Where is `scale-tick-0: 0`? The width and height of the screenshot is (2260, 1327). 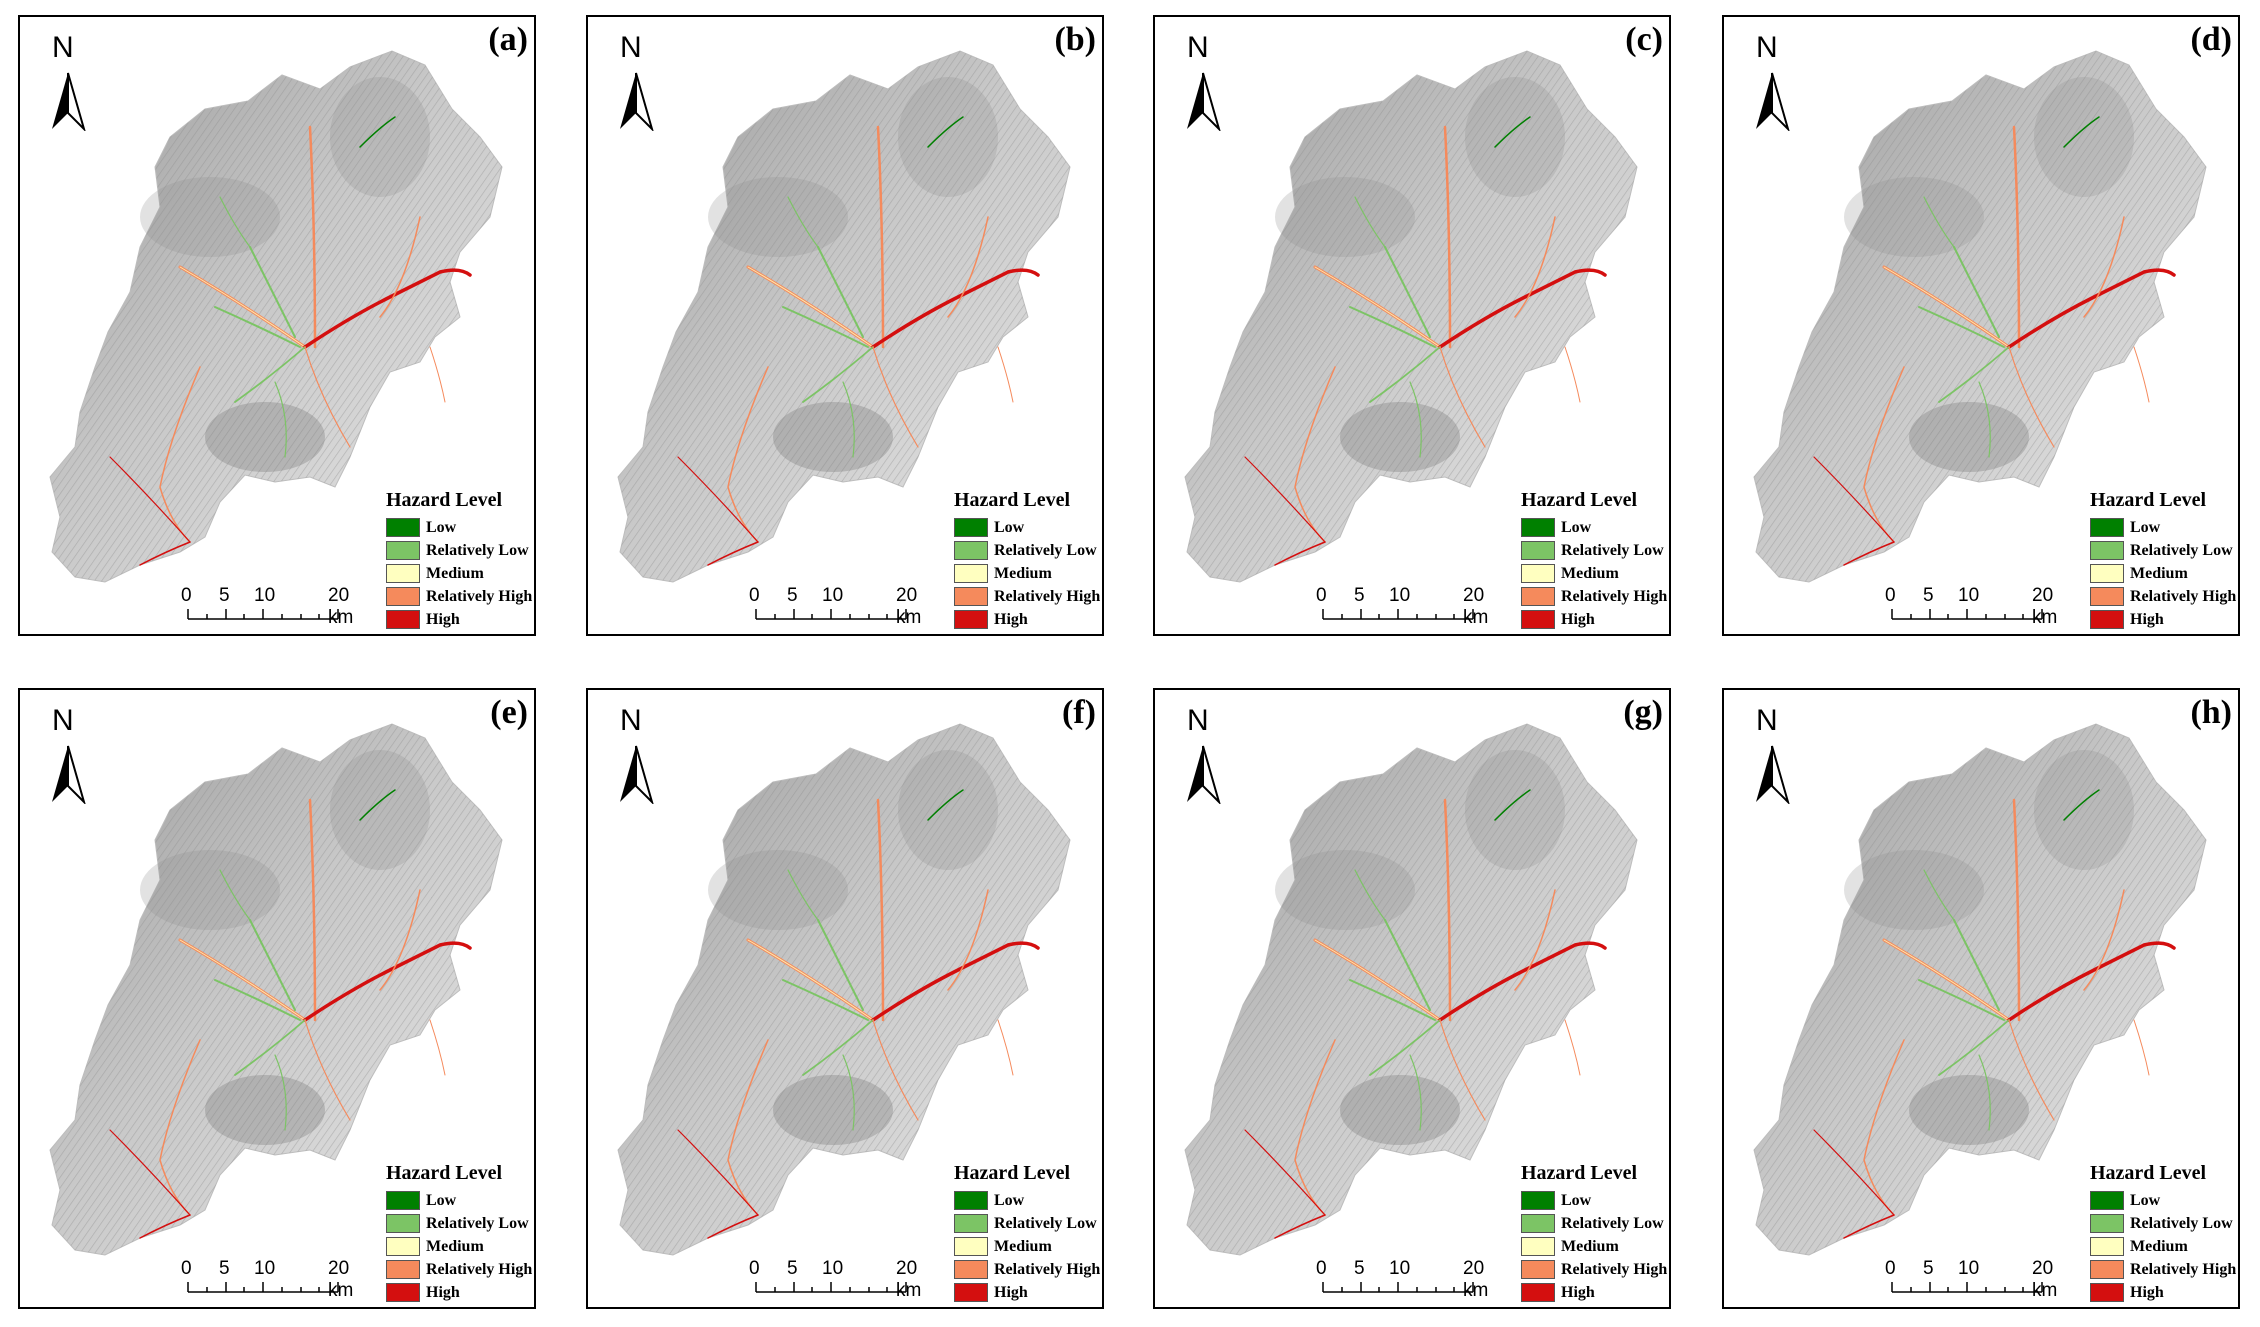 scale-tick-0: 0 is located at coordinates (186, 1268).